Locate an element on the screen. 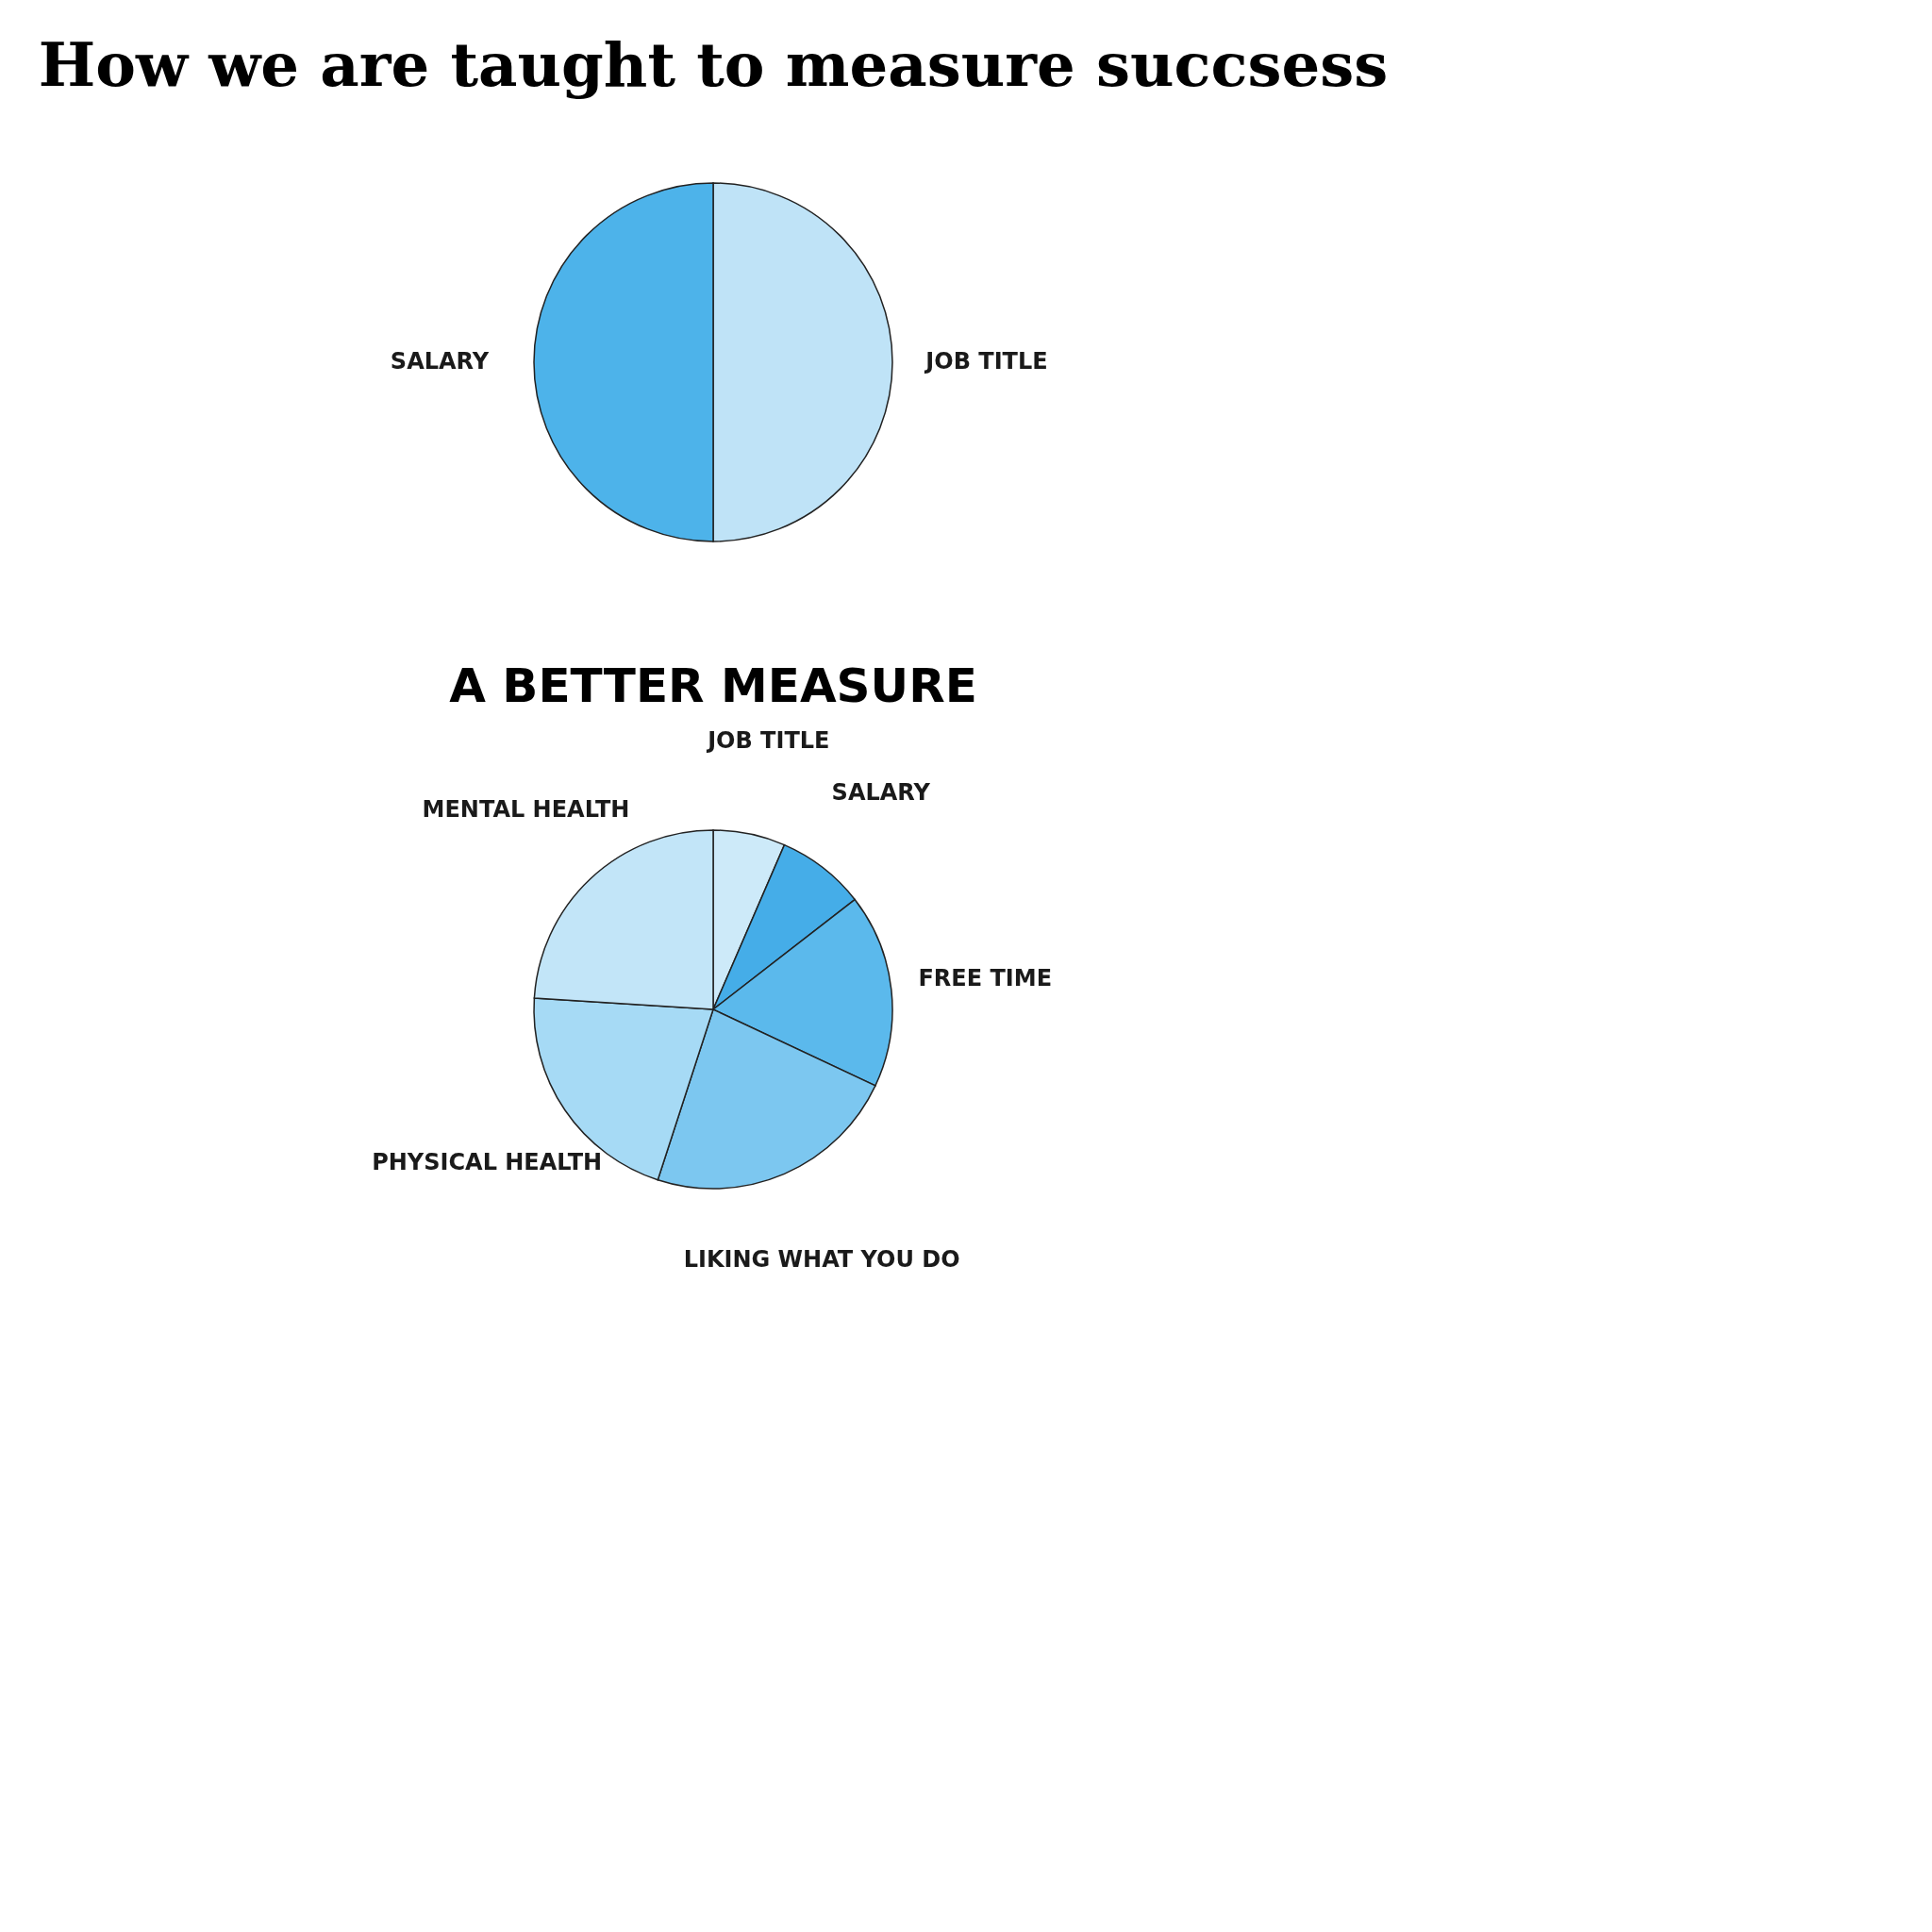 The image size is (1932, 1932). slice-label: MENTAL HEALTH is located at coordinates (526, 809).